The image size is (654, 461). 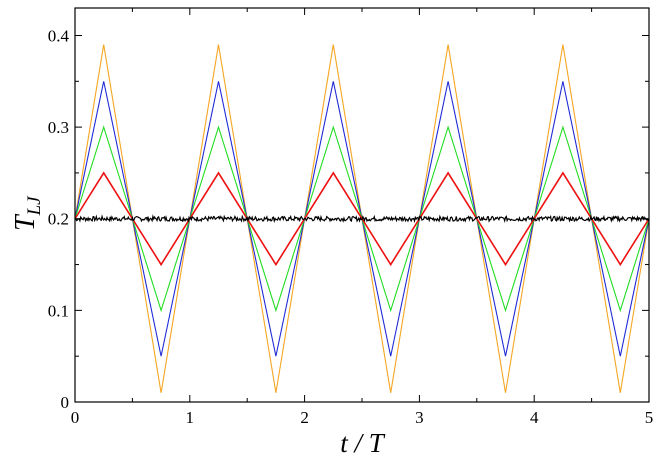 What do you see at coordinates (419, 417) in the screenshot?
I see `x-tick-label: 3` at bounding box center [419, 417].